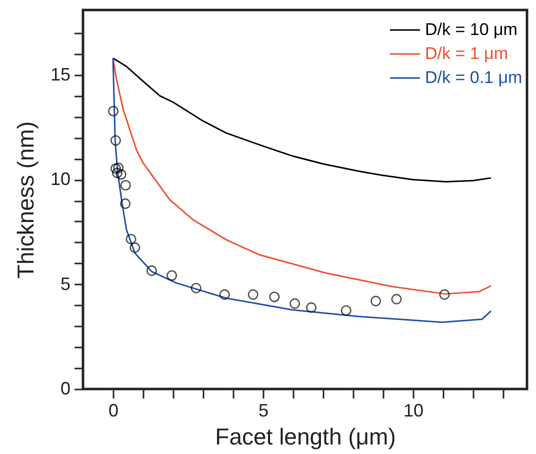 The image size is (536, 454). What do you see at coordinates (413, 410) in the screenshot?
I see `x-tick-label: 10` at bounding box center [413, 410].